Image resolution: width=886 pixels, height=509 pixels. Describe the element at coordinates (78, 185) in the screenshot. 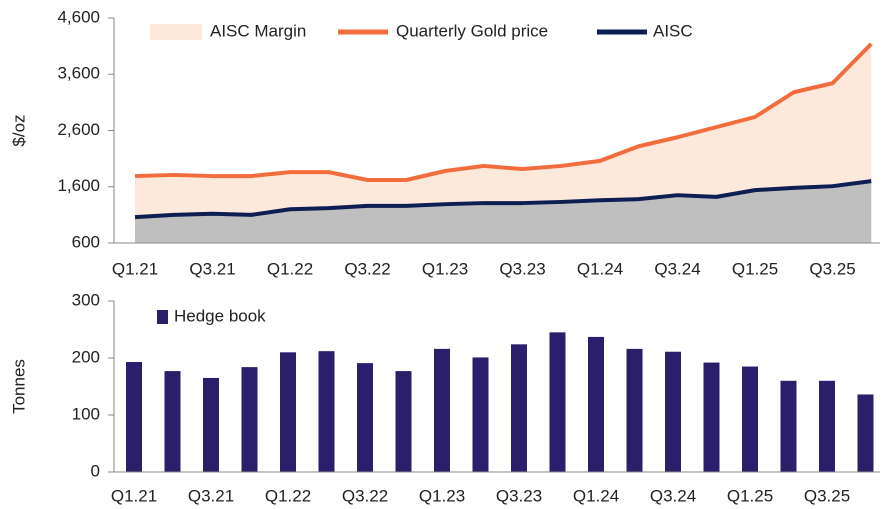

I see `y-tick-label: 1,600` at that location.